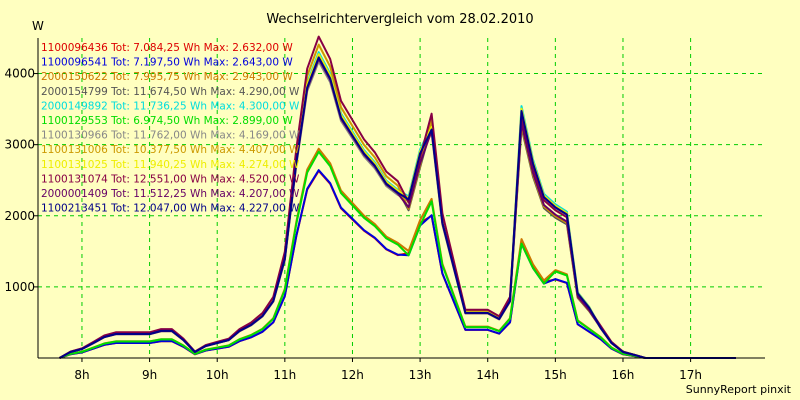 This screenshot has height=400, width=800. I want to click on x-tick-label-3: 11h, so click(284, 375).